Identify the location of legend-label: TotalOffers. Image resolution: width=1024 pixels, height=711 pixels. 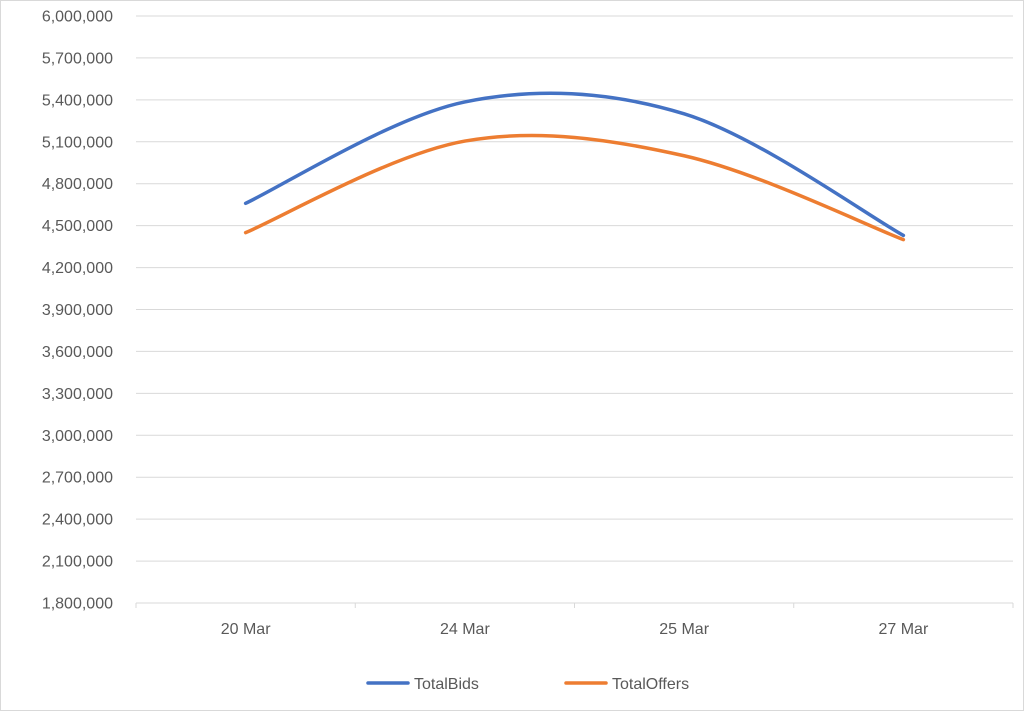
(650, 684).